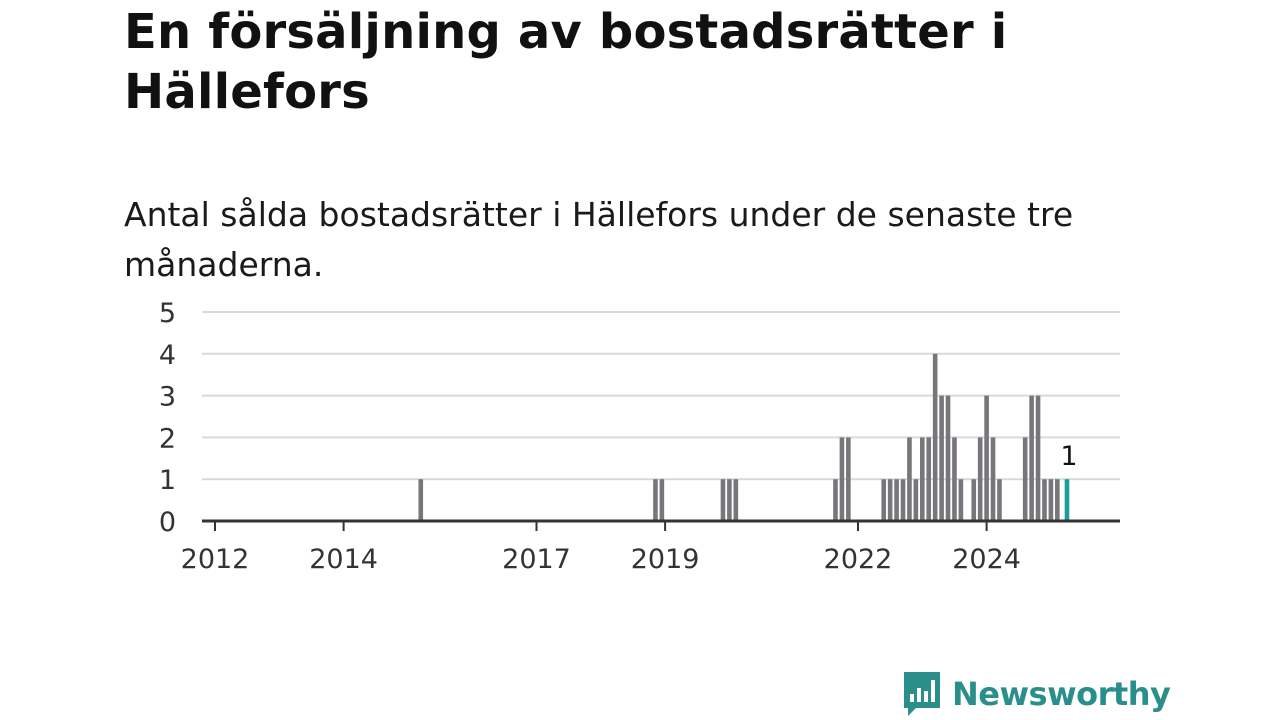  Describe the element at coordinates (744, 437) in the screenshot. I see `bars` at that location.